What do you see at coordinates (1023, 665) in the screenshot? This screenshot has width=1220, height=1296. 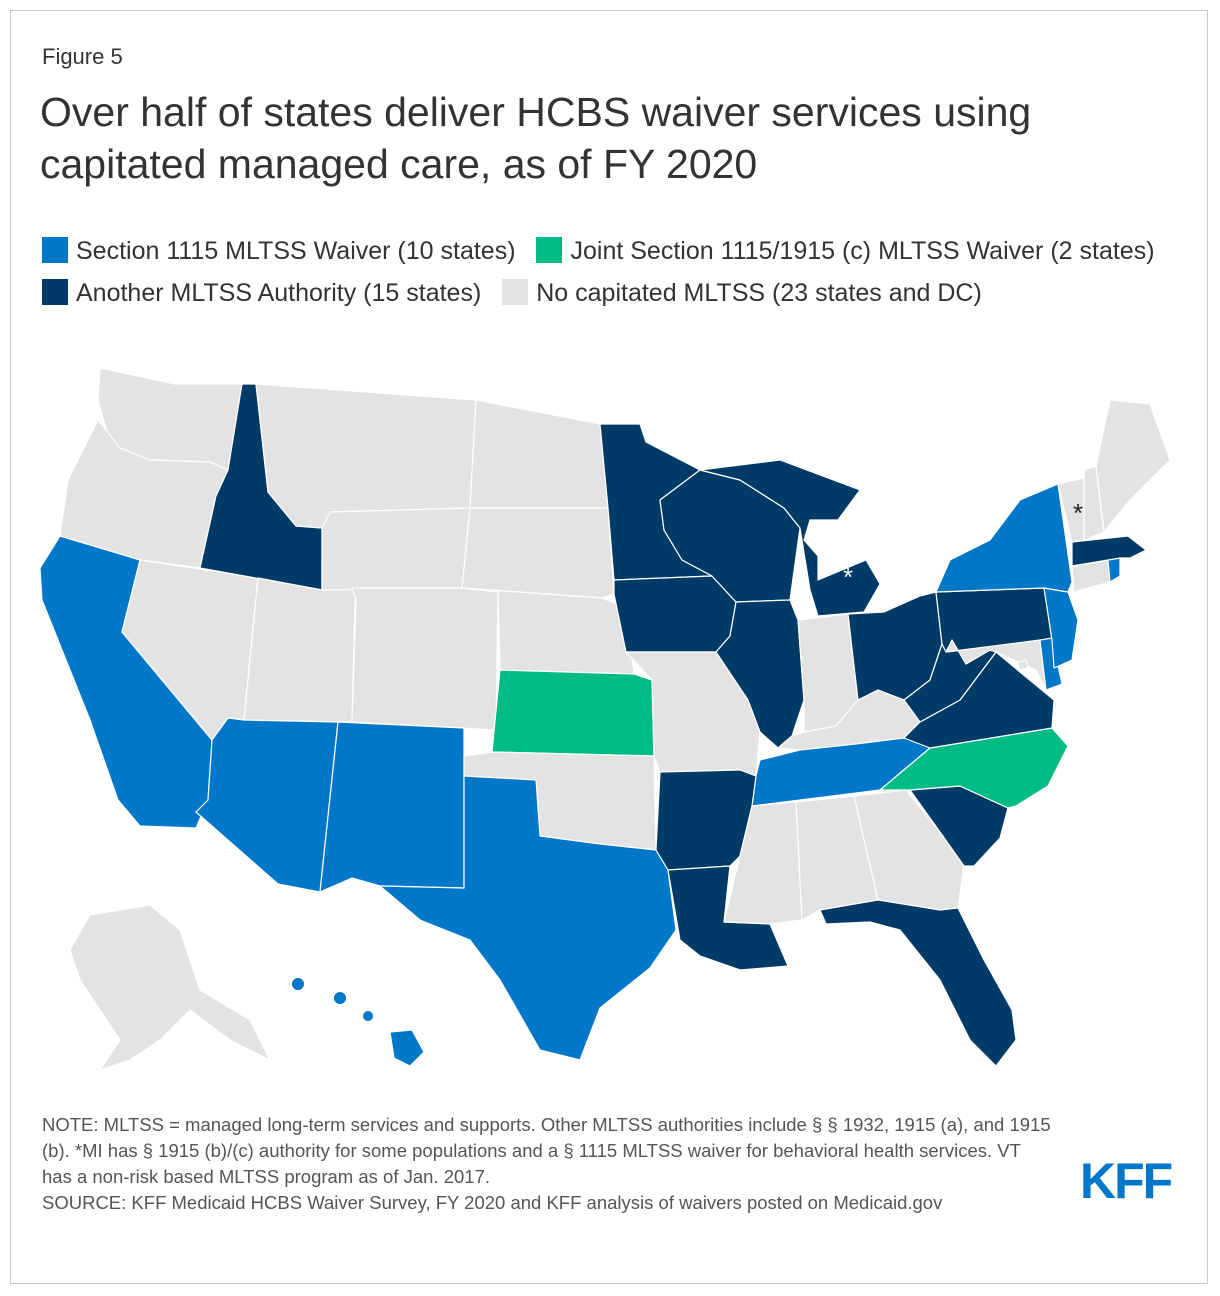 I see `state-DC` at bounding box center [1023, 665].